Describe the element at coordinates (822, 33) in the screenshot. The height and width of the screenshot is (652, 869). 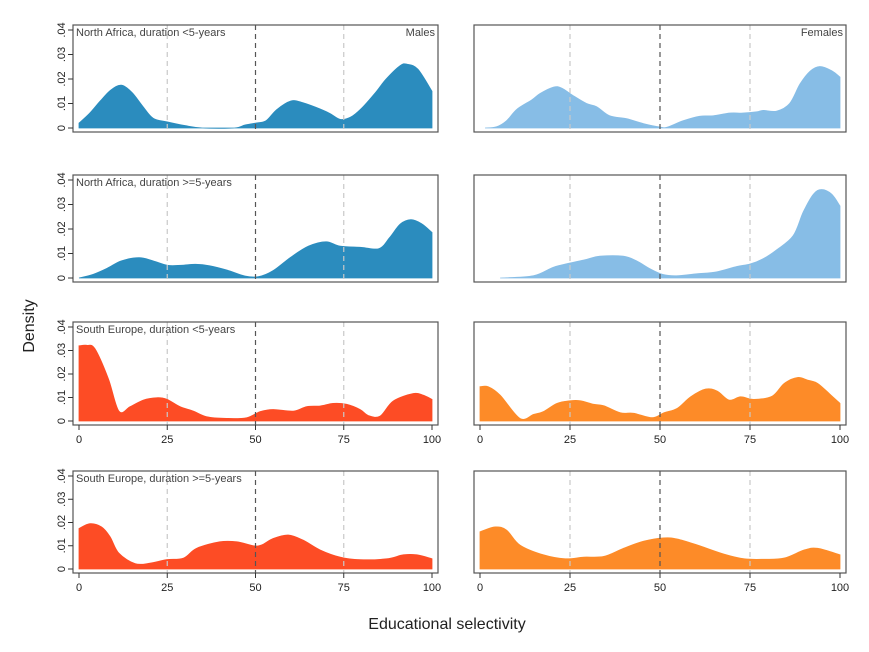
I see `column-label-females: Females` at that location.